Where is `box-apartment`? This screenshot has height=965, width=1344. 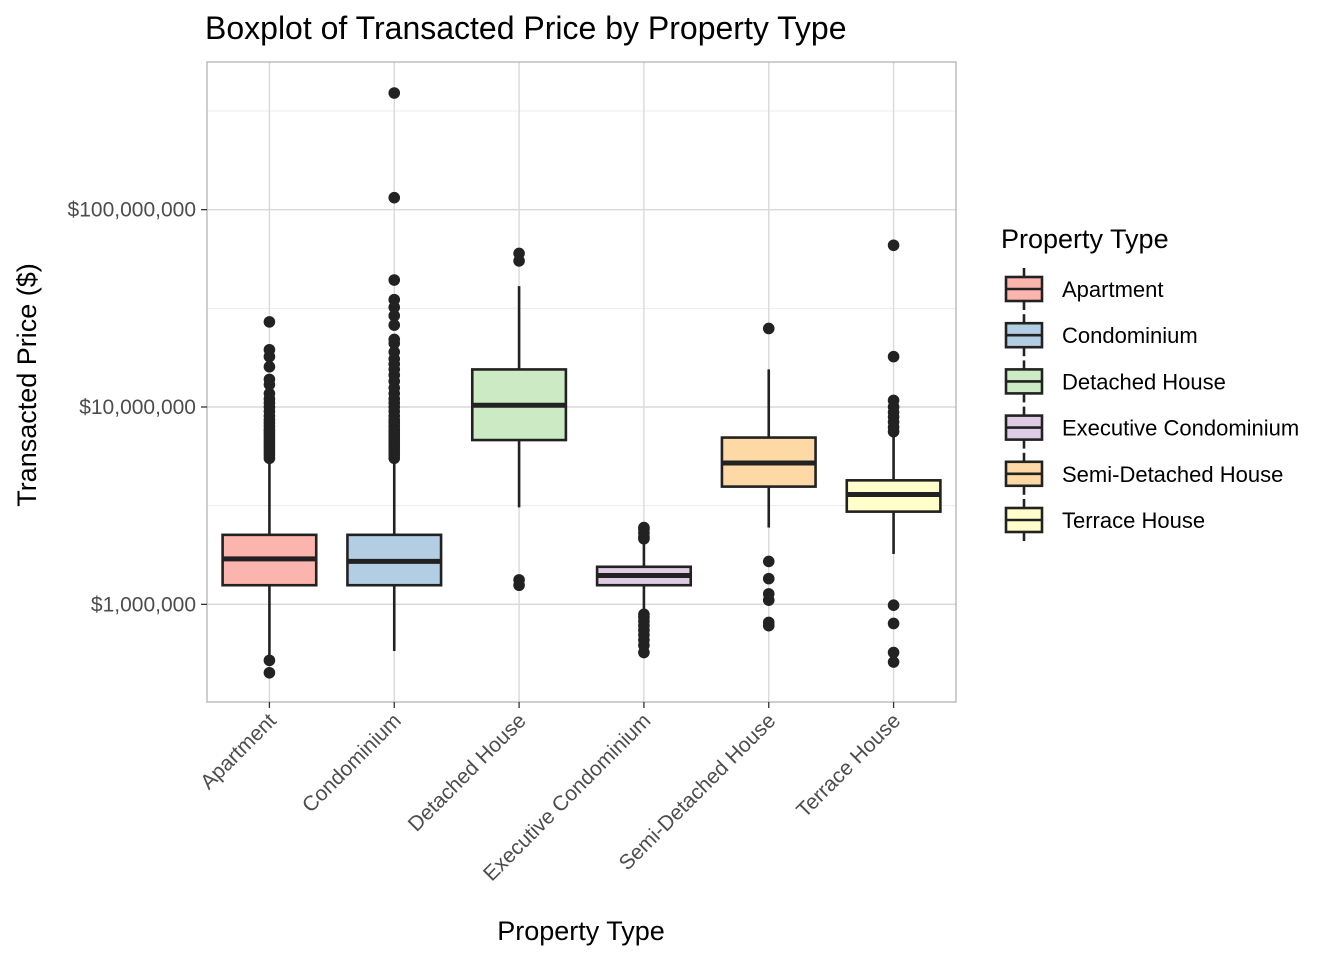
box-apartment is located at coordinates (269, 497).